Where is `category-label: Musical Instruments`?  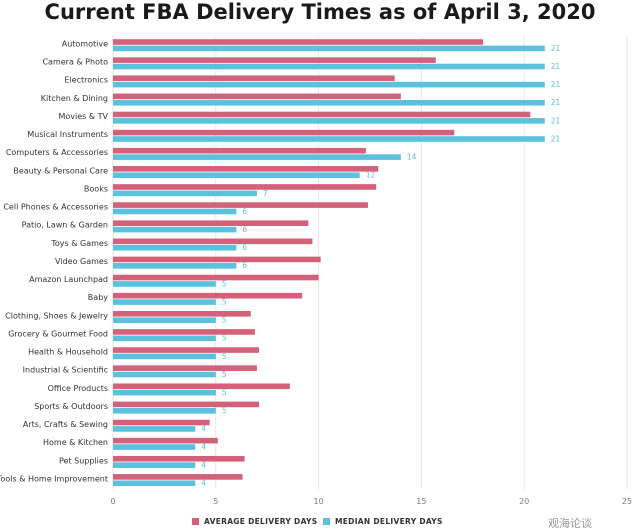
category-label: Musical Instruments is located at coordinates (67, 134).